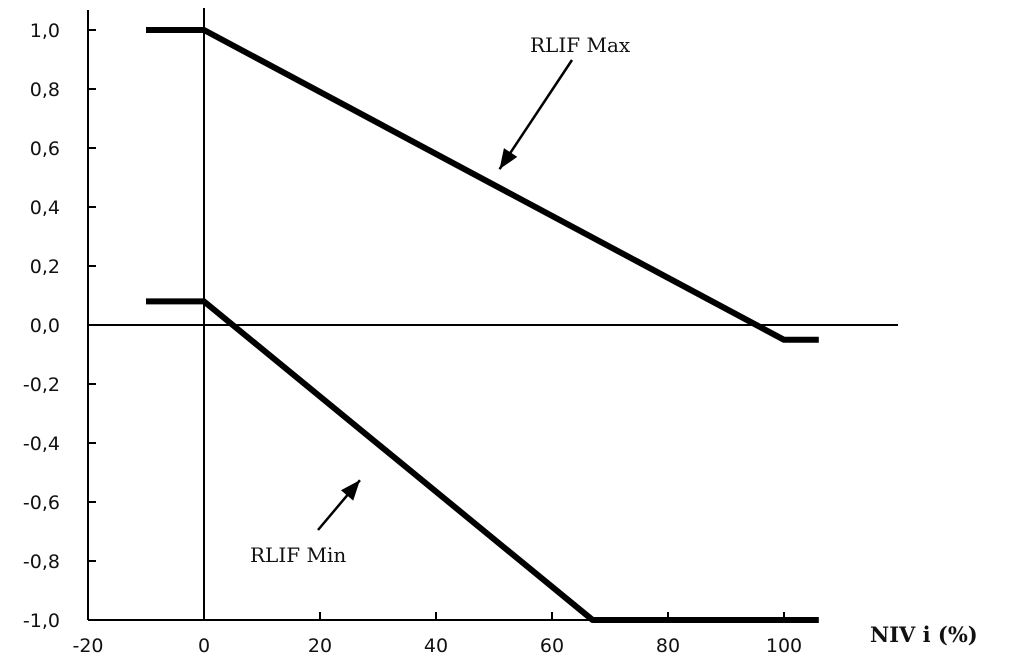 The image size is (1015, 664). I want to click on y-tick-label: 0,6, so click(45, 149).